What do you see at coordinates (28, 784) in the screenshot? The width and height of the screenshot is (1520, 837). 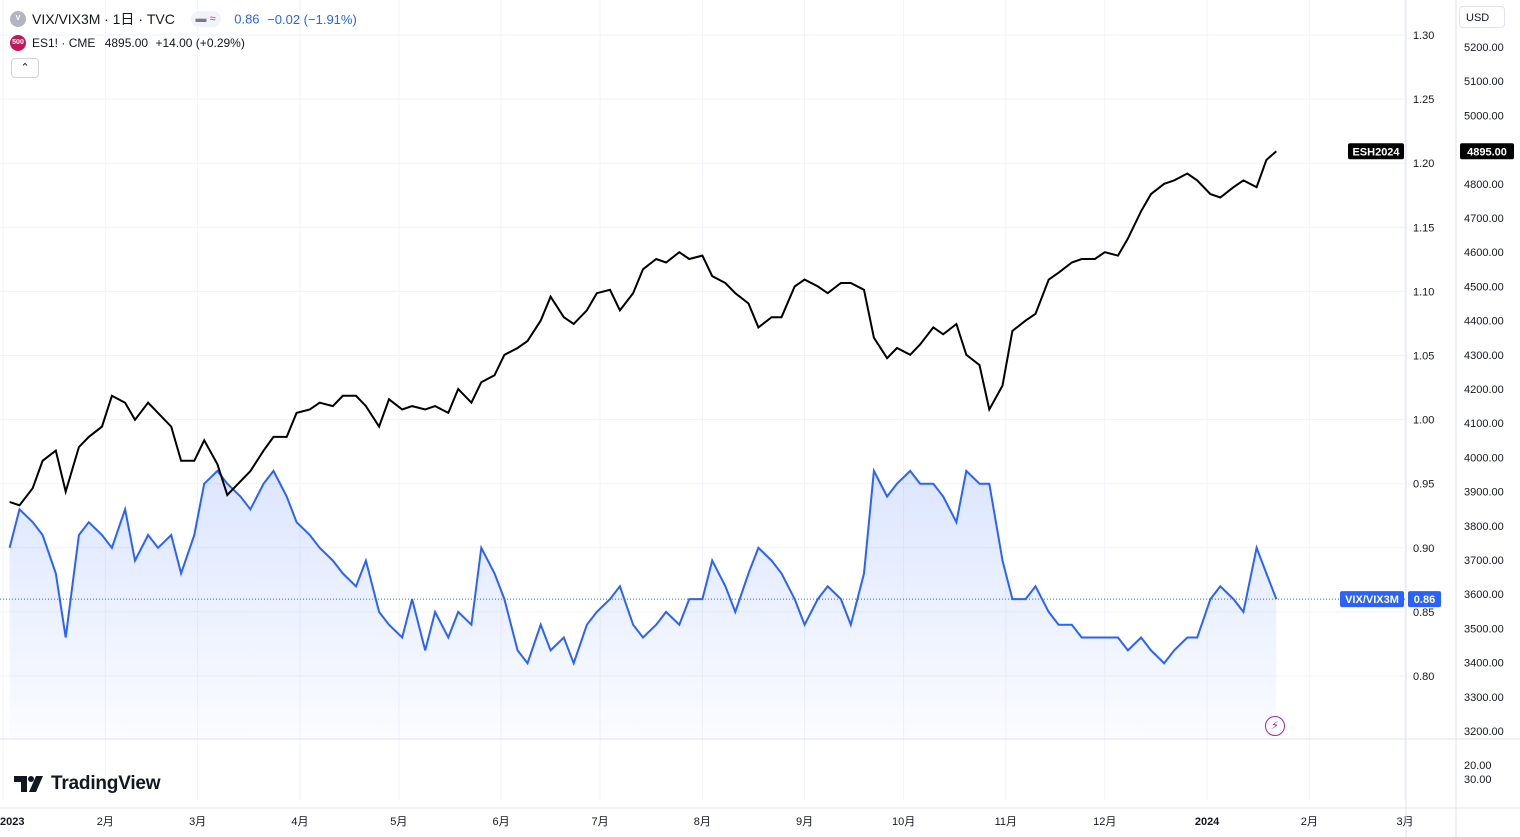 I see `tradingview-logo-icon` at bounding box center [28, 784].